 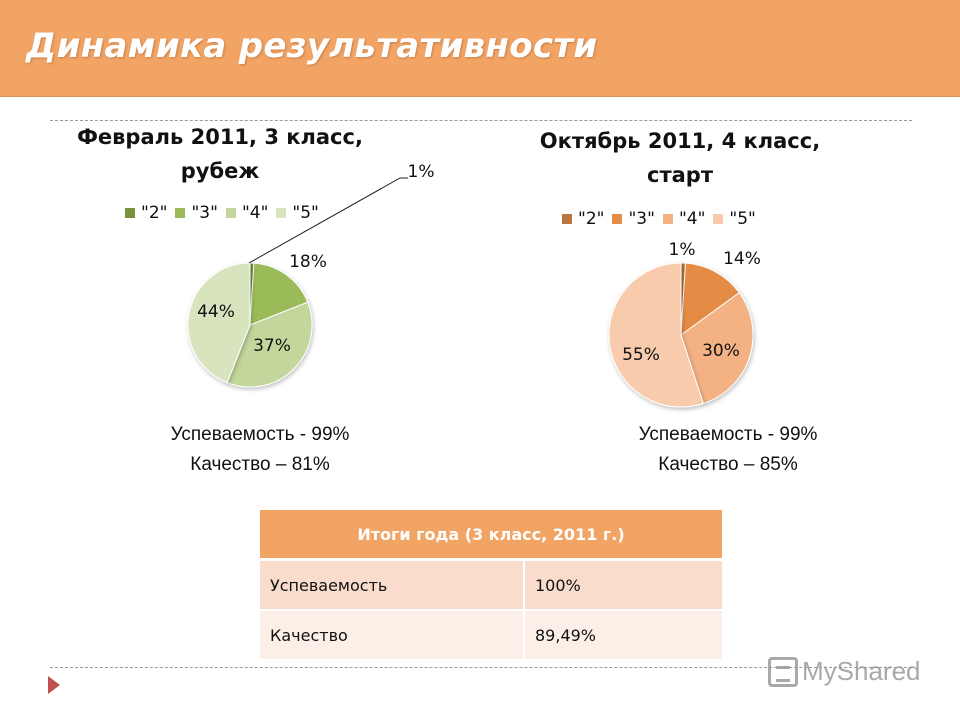 What do you see at coordinates (260, 450) in the screenshot?
I see `chart1-stats: Успеваемость - 99% Качество – 81%` at bounding box center [260, 450].